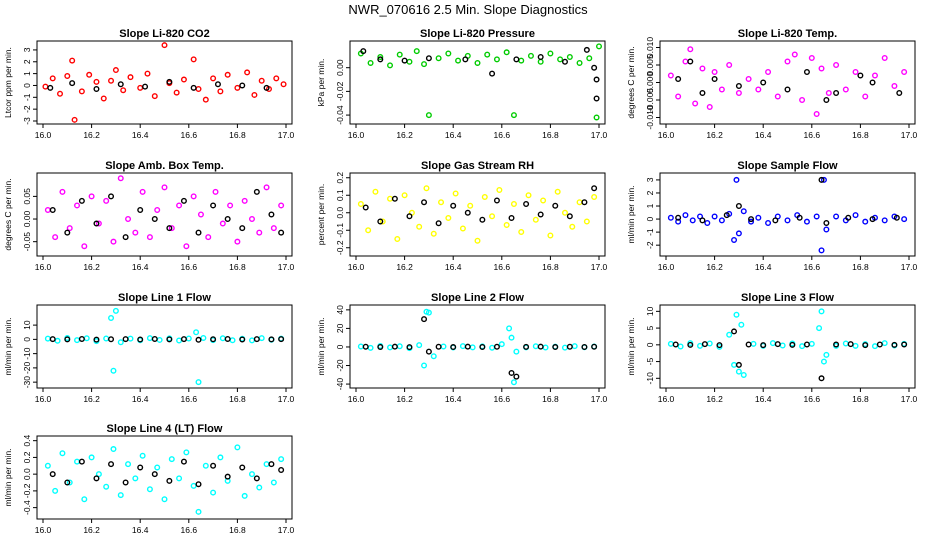 Image resolution: width=936 pixels, height=540 pixels. I want to click on panel-title: Slope Li-820 CO2, so click(164, 34).